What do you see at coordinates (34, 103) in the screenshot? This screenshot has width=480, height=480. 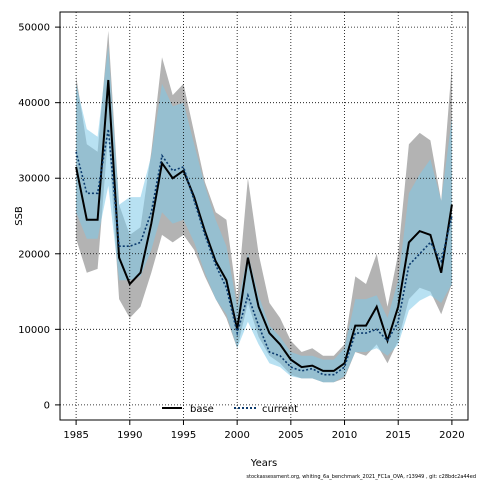 I see `y-tick-label: 40000` at bounding box center [34, 103].